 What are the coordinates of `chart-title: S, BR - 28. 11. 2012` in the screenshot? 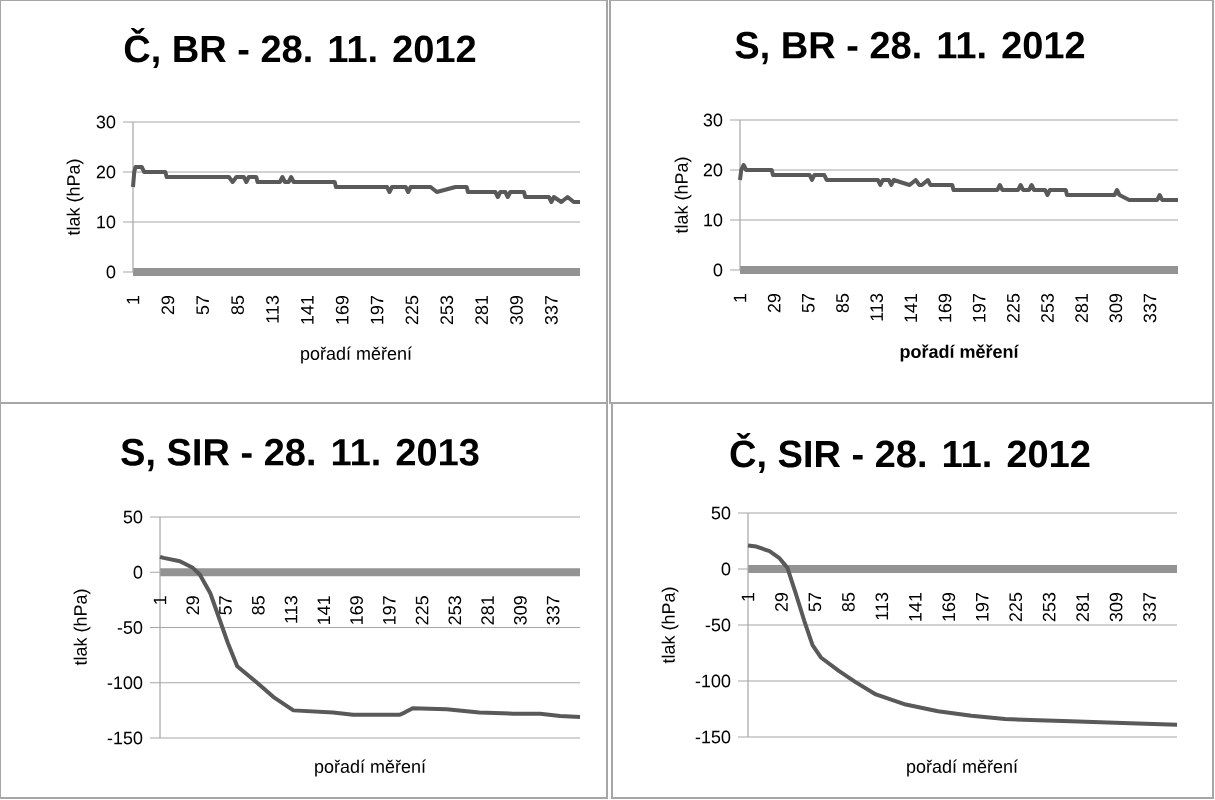 It's located at (910, 48).